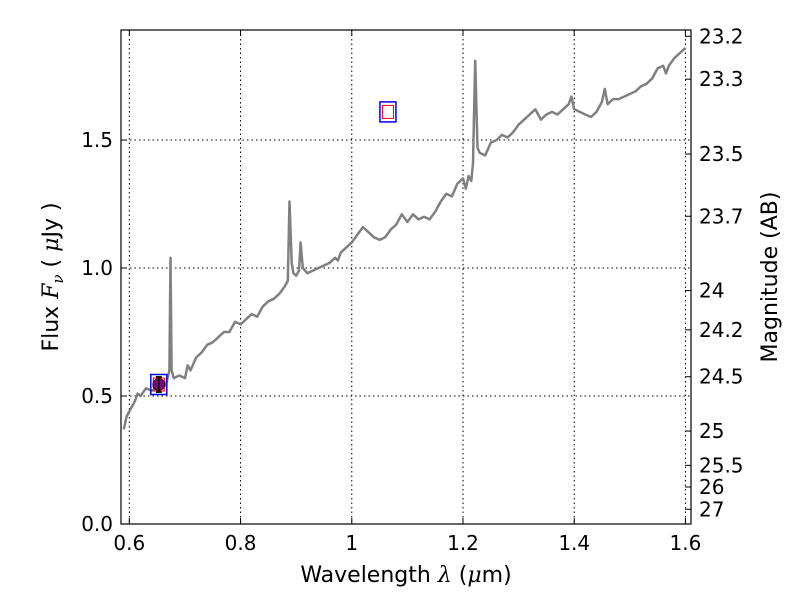 The height and width of the screenshot is (600, 800). I want to click on y-tick-label: 1.0, so click(97, 268).